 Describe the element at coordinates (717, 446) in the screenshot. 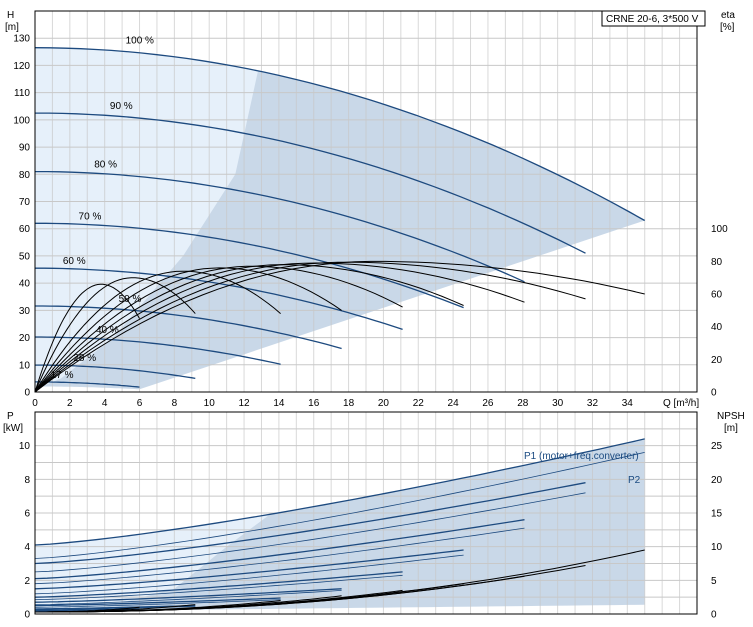

I see `npsh-tick-label: 25` at that location.